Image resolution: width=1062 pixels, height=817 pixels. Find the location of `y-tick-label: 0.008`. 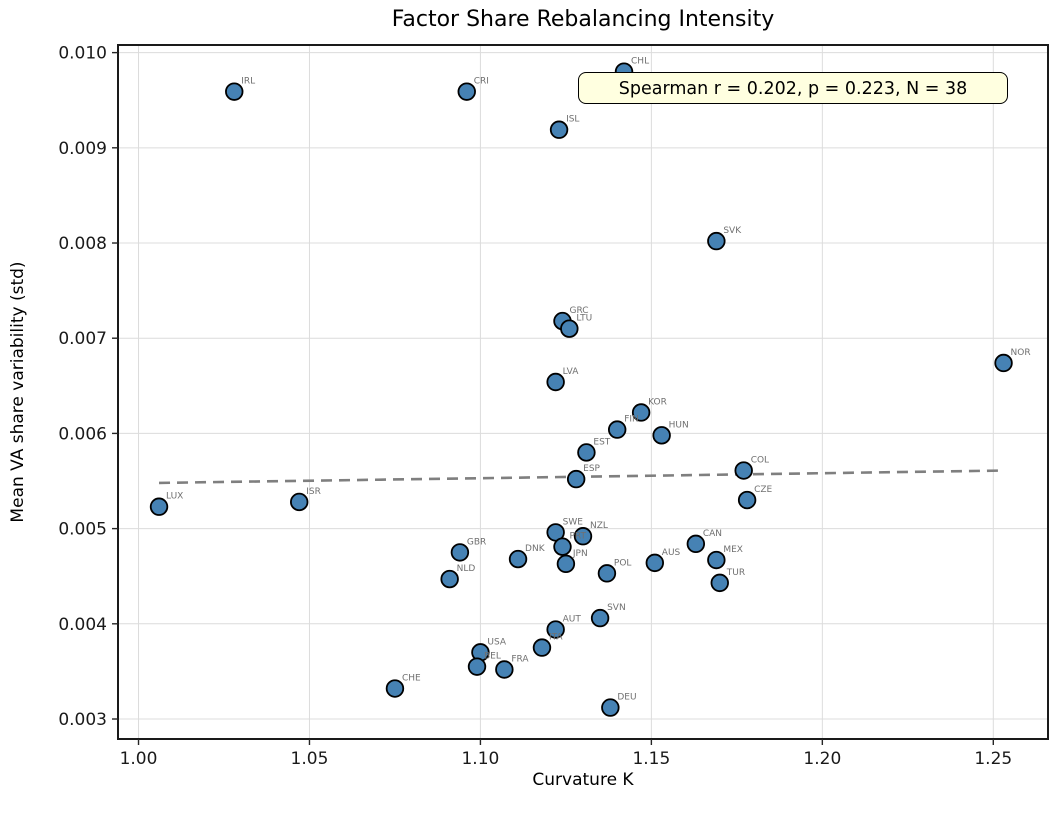

y-tick-label: 0.008 is located at coordinates (82, 244).